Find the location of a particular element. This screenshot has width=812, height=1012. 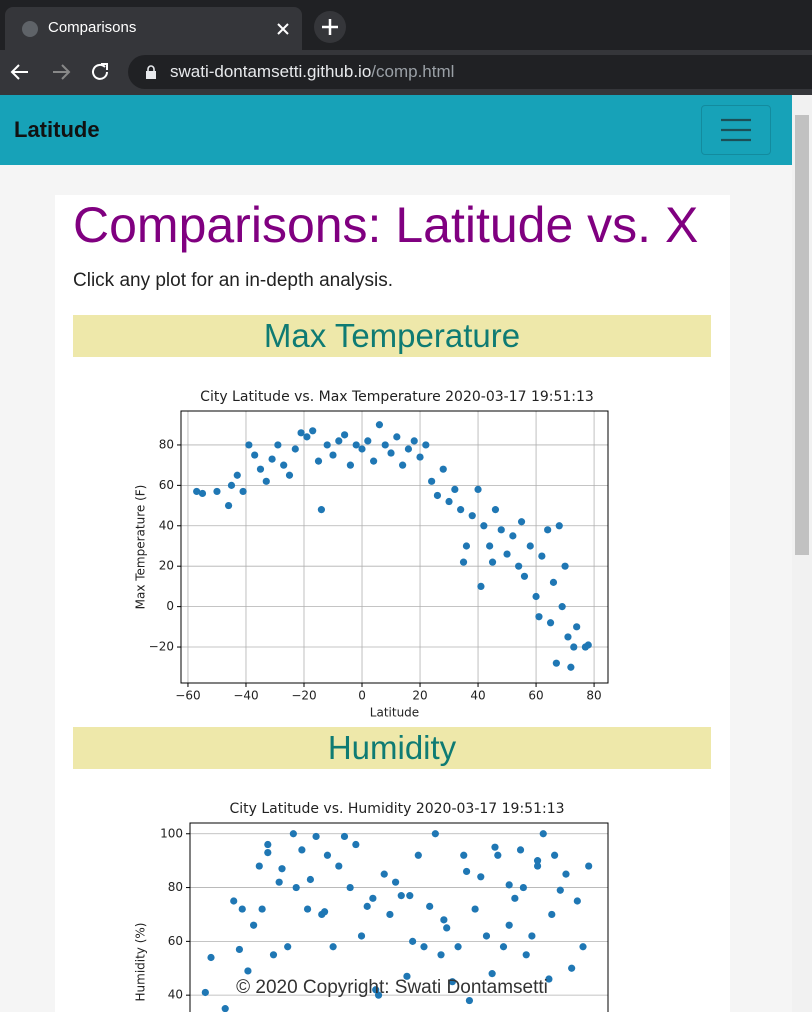

brand: Latitude is located at coordinates (57, 129).